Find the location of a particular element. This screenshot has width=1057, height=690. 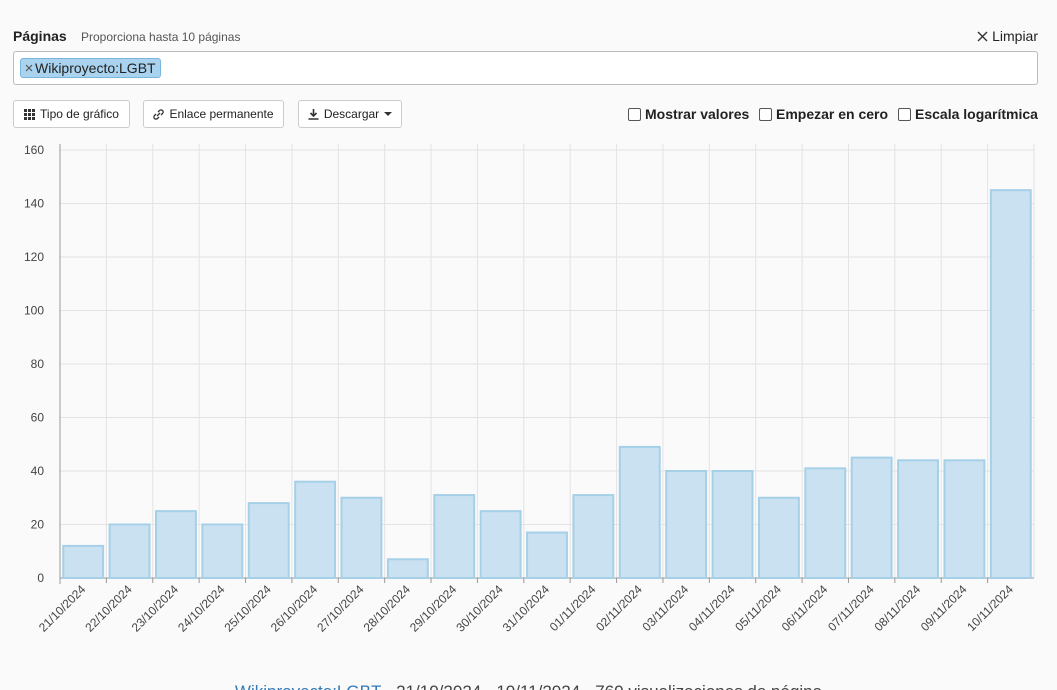

chart-type-button: Tipo de gráfico is located at coordinates (71, 114).